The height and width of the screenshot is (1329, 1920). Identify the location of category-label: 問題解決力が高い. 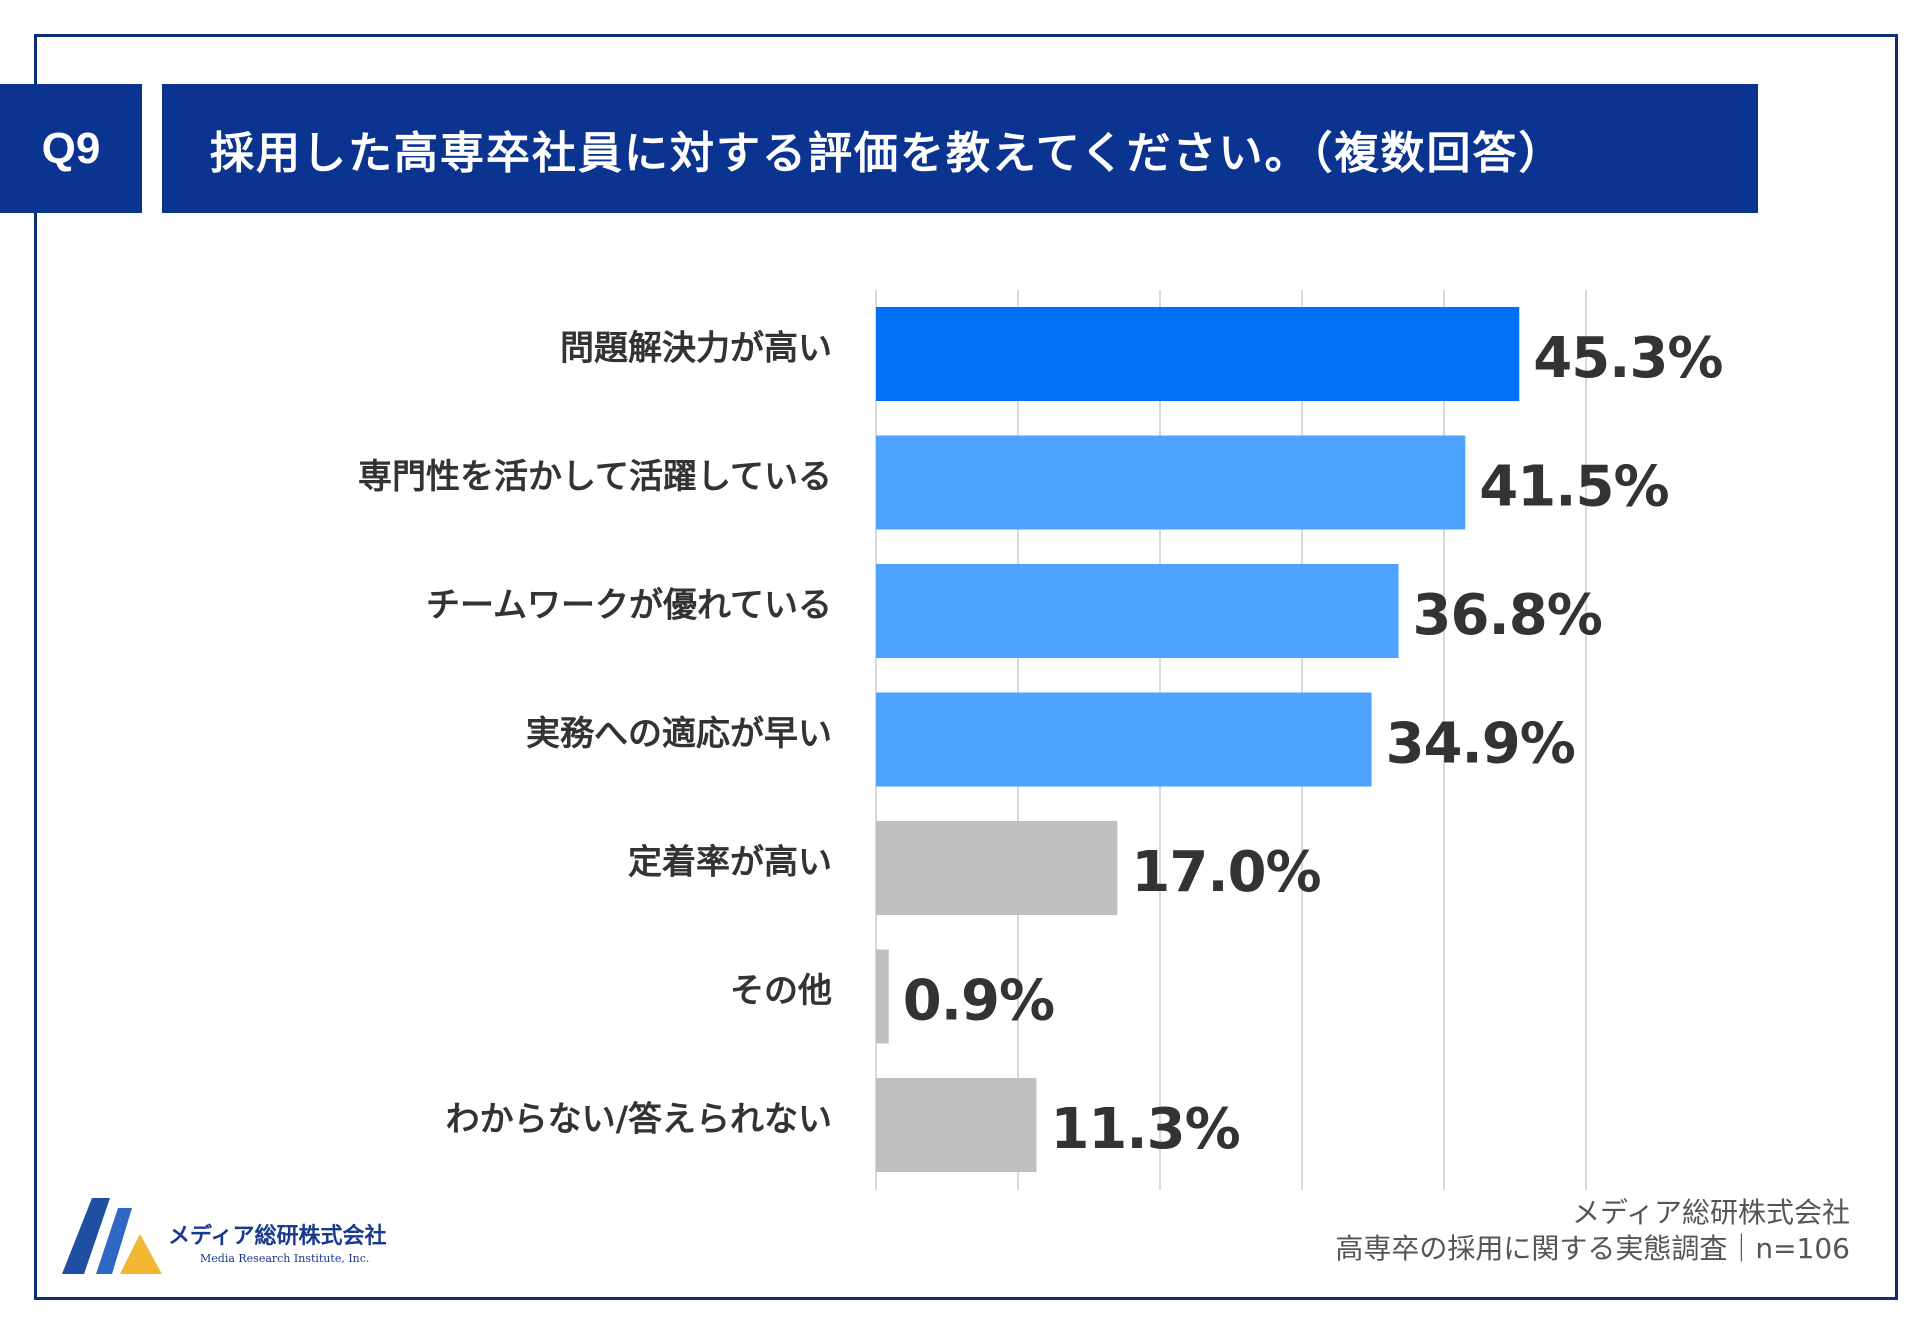
(696, 349).